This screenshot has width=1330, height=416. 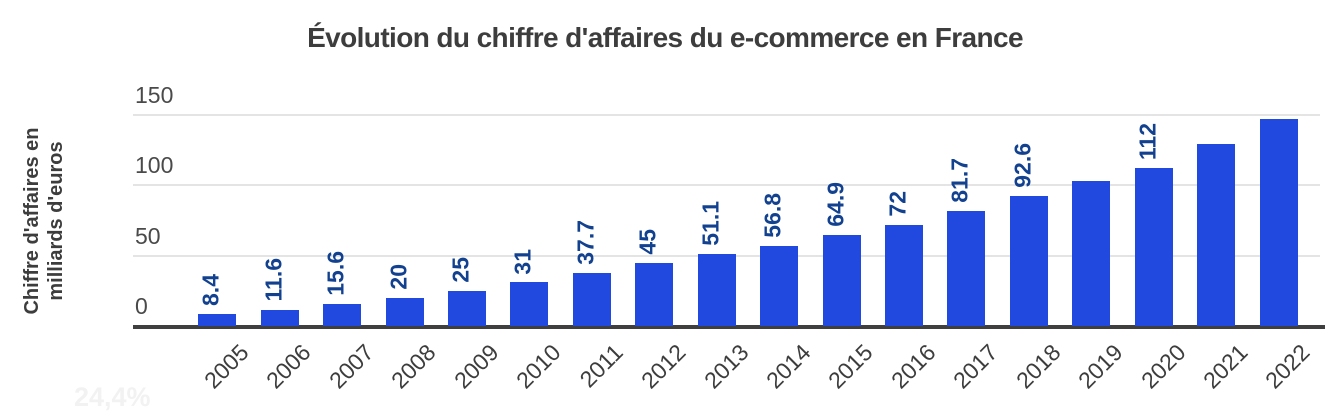 What do you see at coordinates (148, 235) in the screenshot?
I see `y-tick-label-50: 50` at bounding box center [148, 235].